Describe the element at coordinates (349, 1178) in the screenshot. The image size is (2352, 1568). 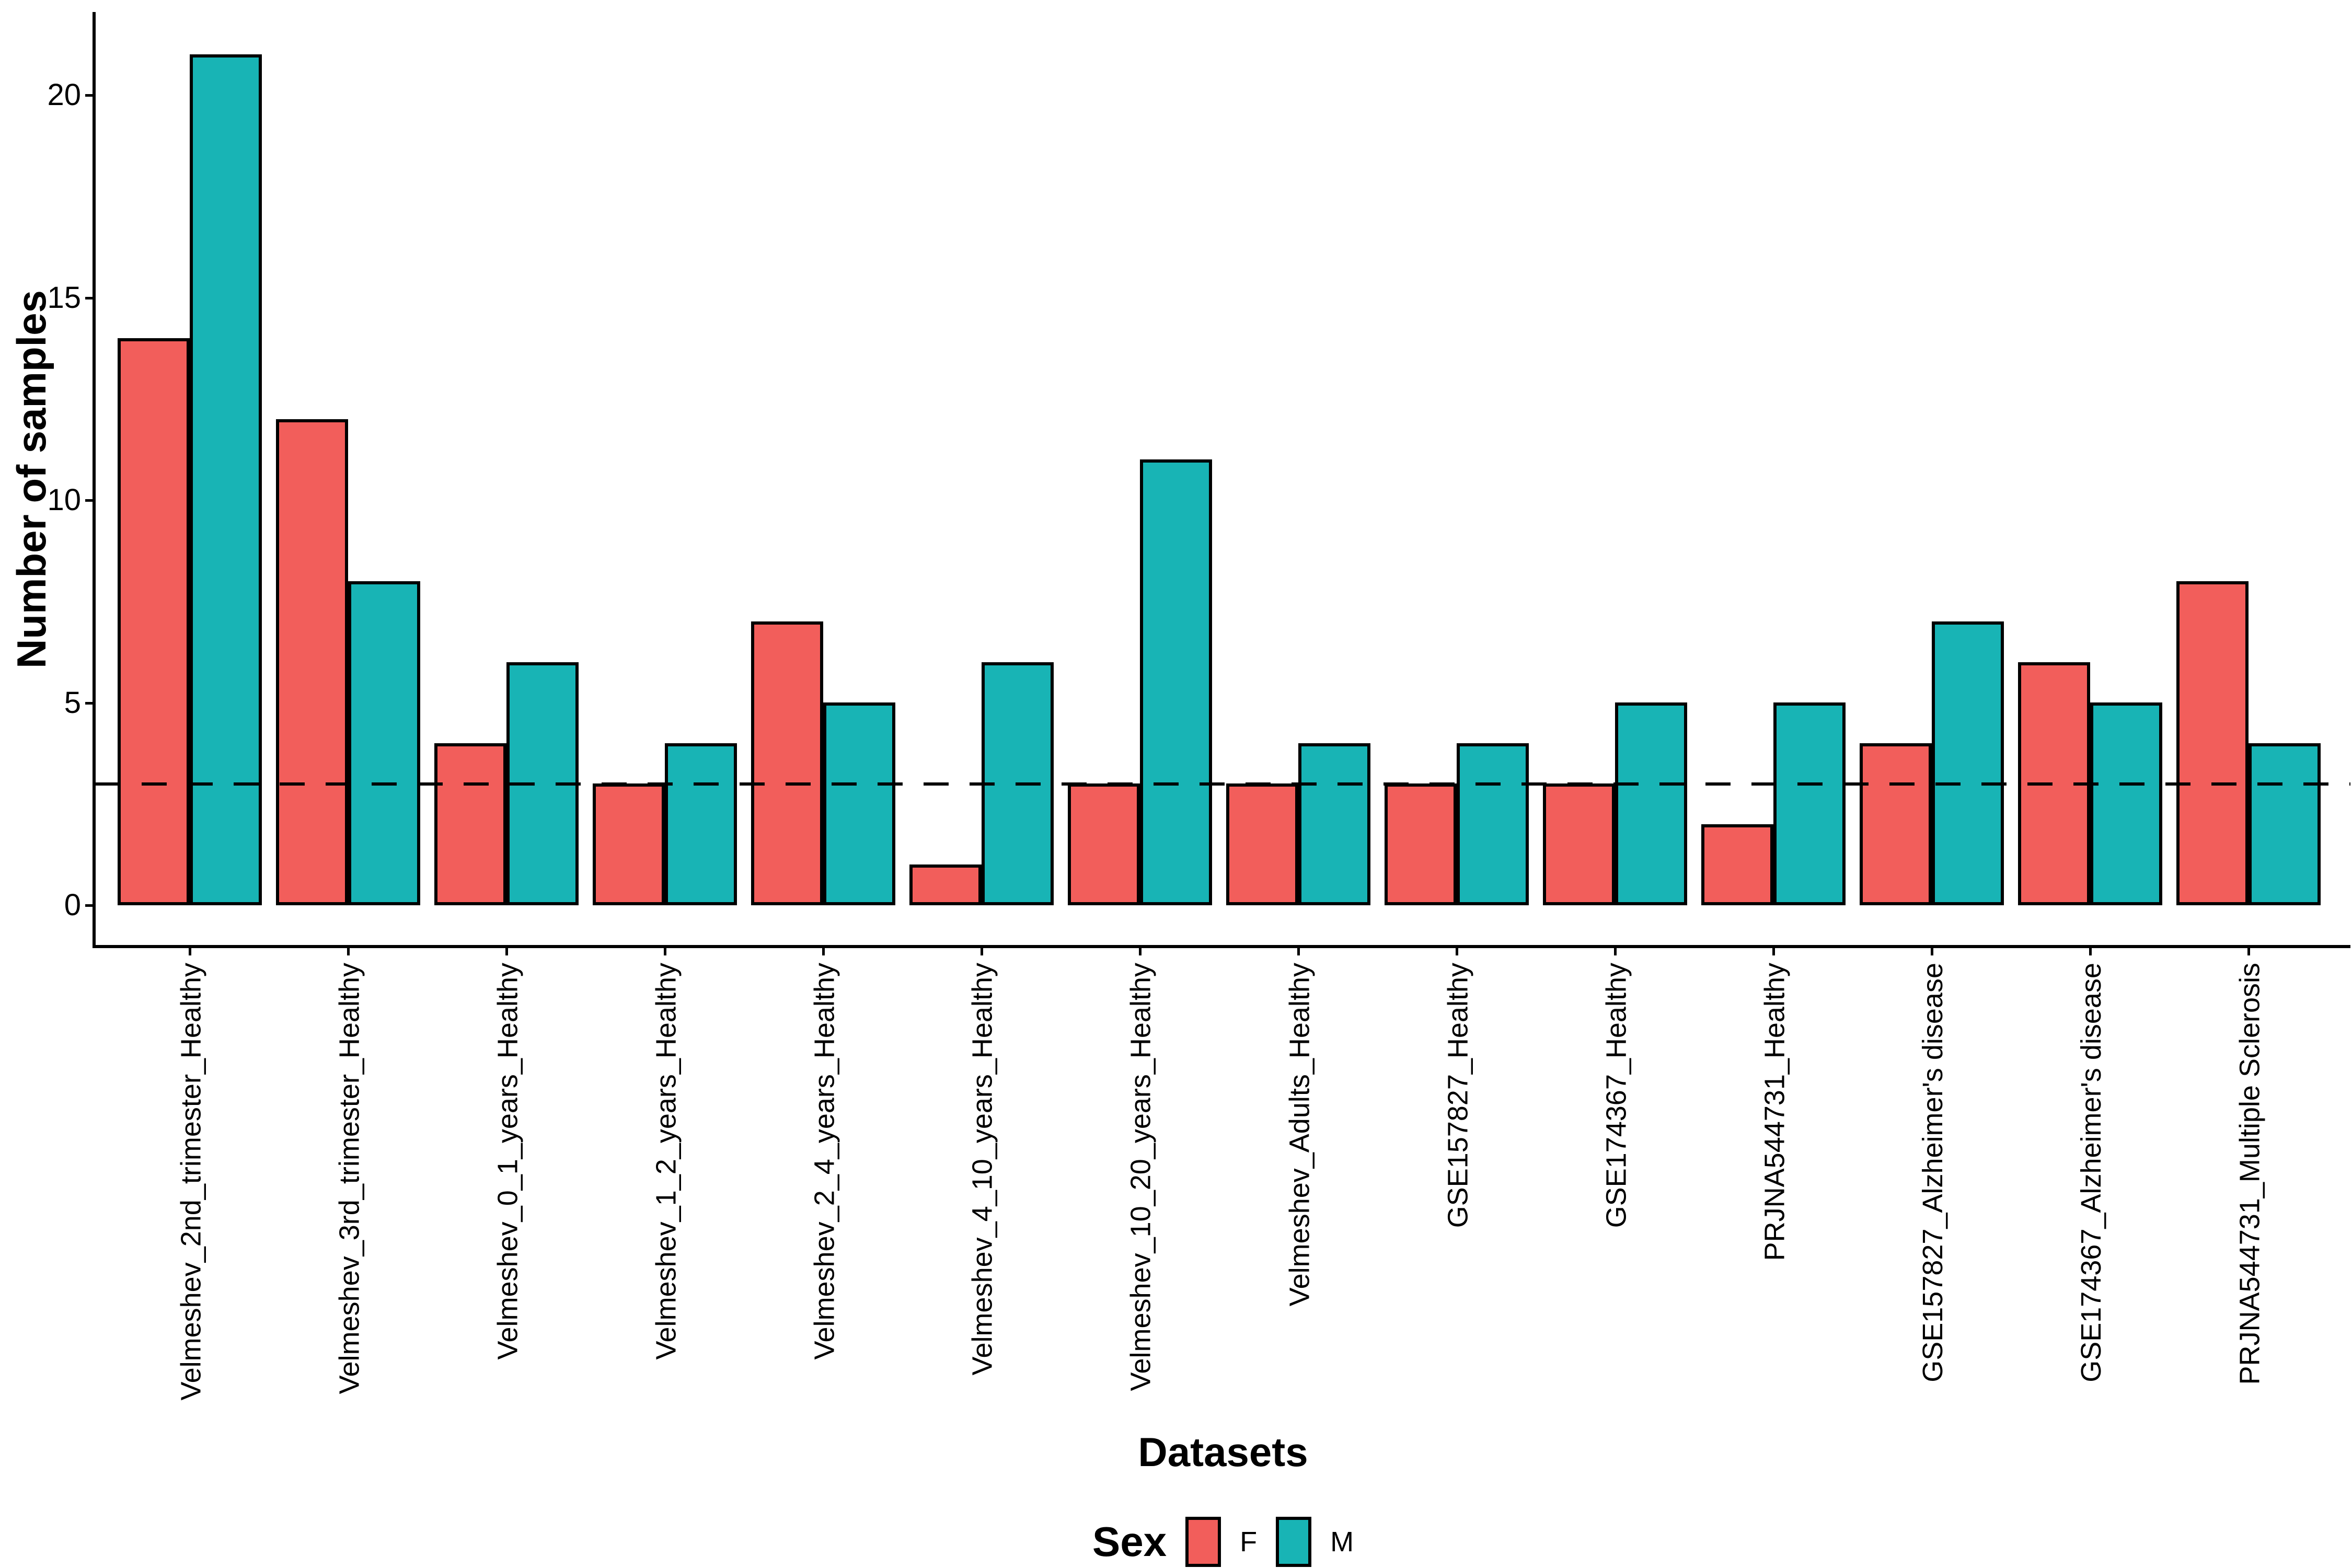
I see `x-tick-label: Velmeshev_3rd_trimester_Healthy` at that location.